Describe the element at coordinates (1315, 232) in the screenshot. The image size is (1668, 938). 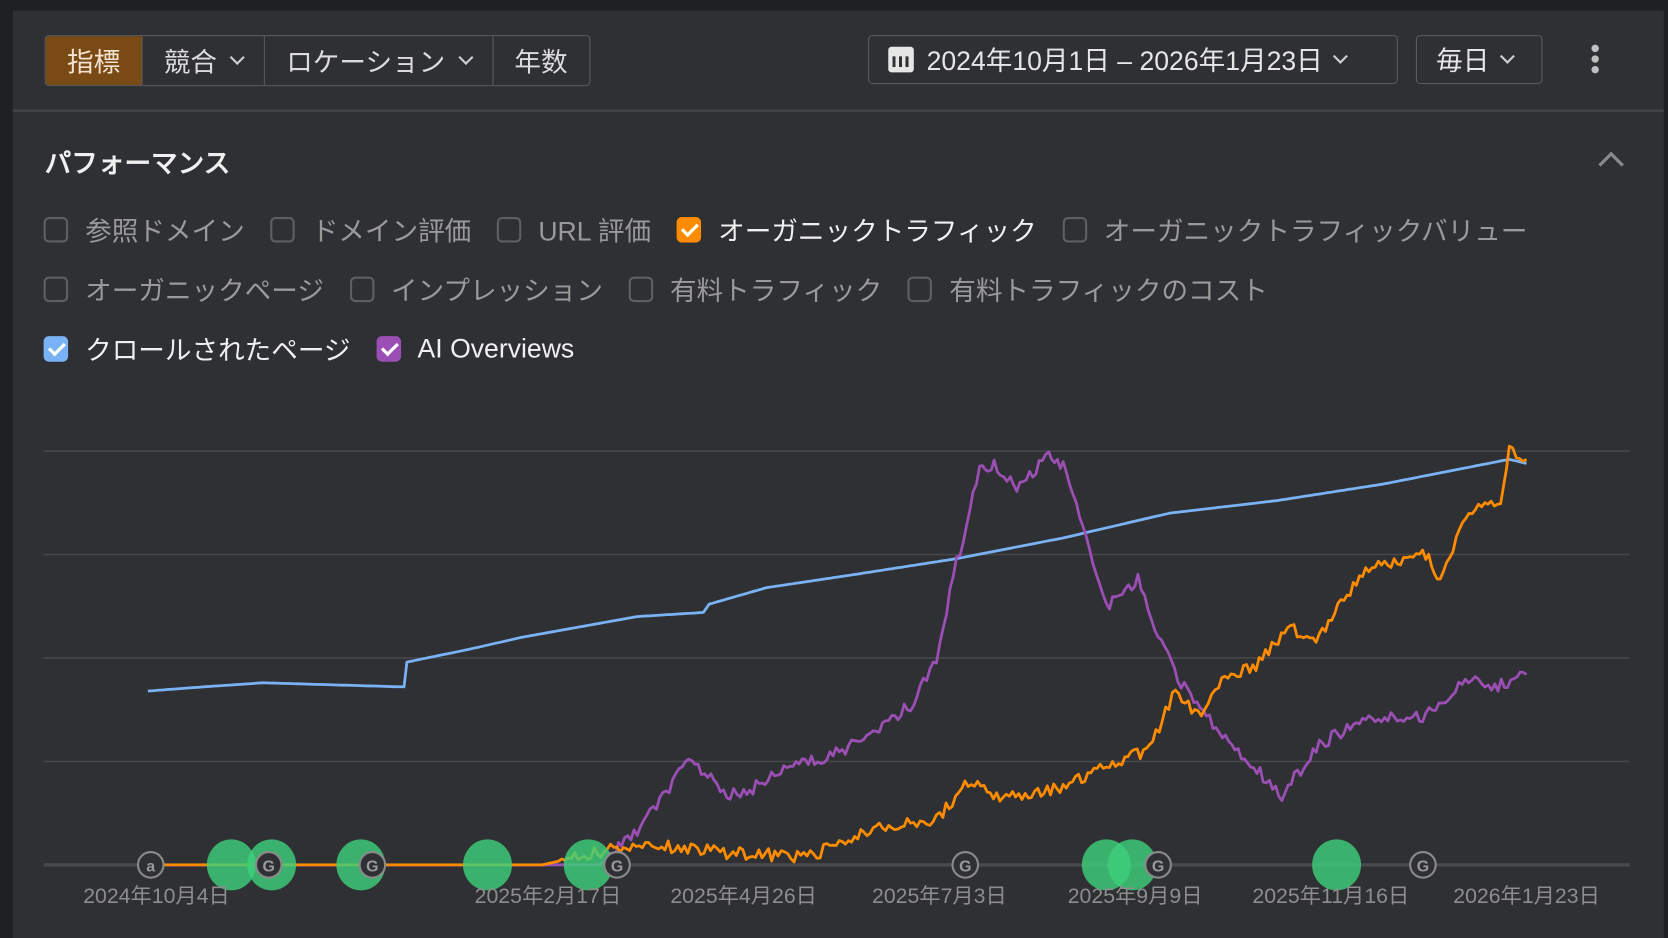
I see `metric-label: オーガニックトラフィックバリュー` at that location.